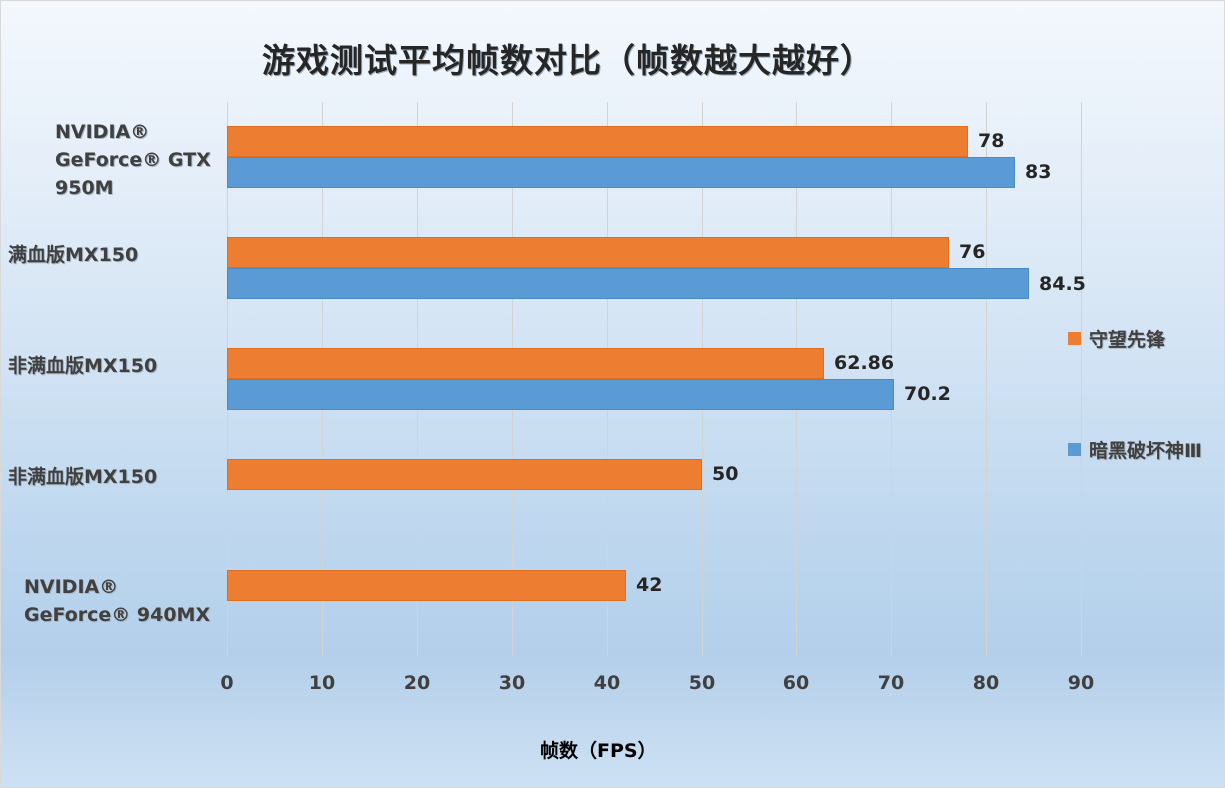 The width and height of the screenshot is (1225, 788). I want to click on category-label-mx150-lite-2: 非满血版MX150, so click(82, 477).